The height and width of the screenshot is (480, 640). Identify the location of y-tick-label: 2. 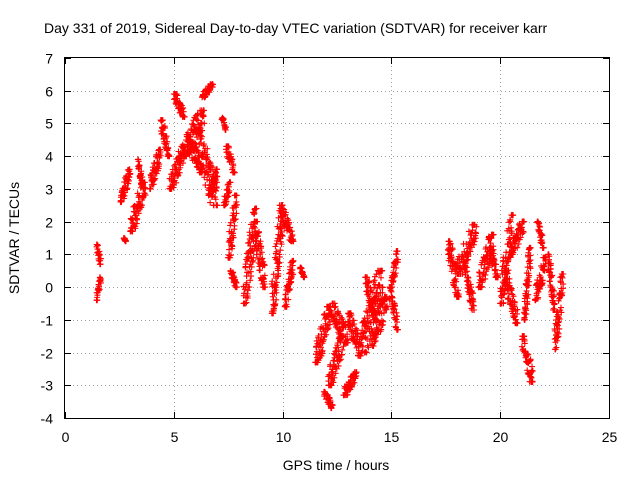
(49, 223).